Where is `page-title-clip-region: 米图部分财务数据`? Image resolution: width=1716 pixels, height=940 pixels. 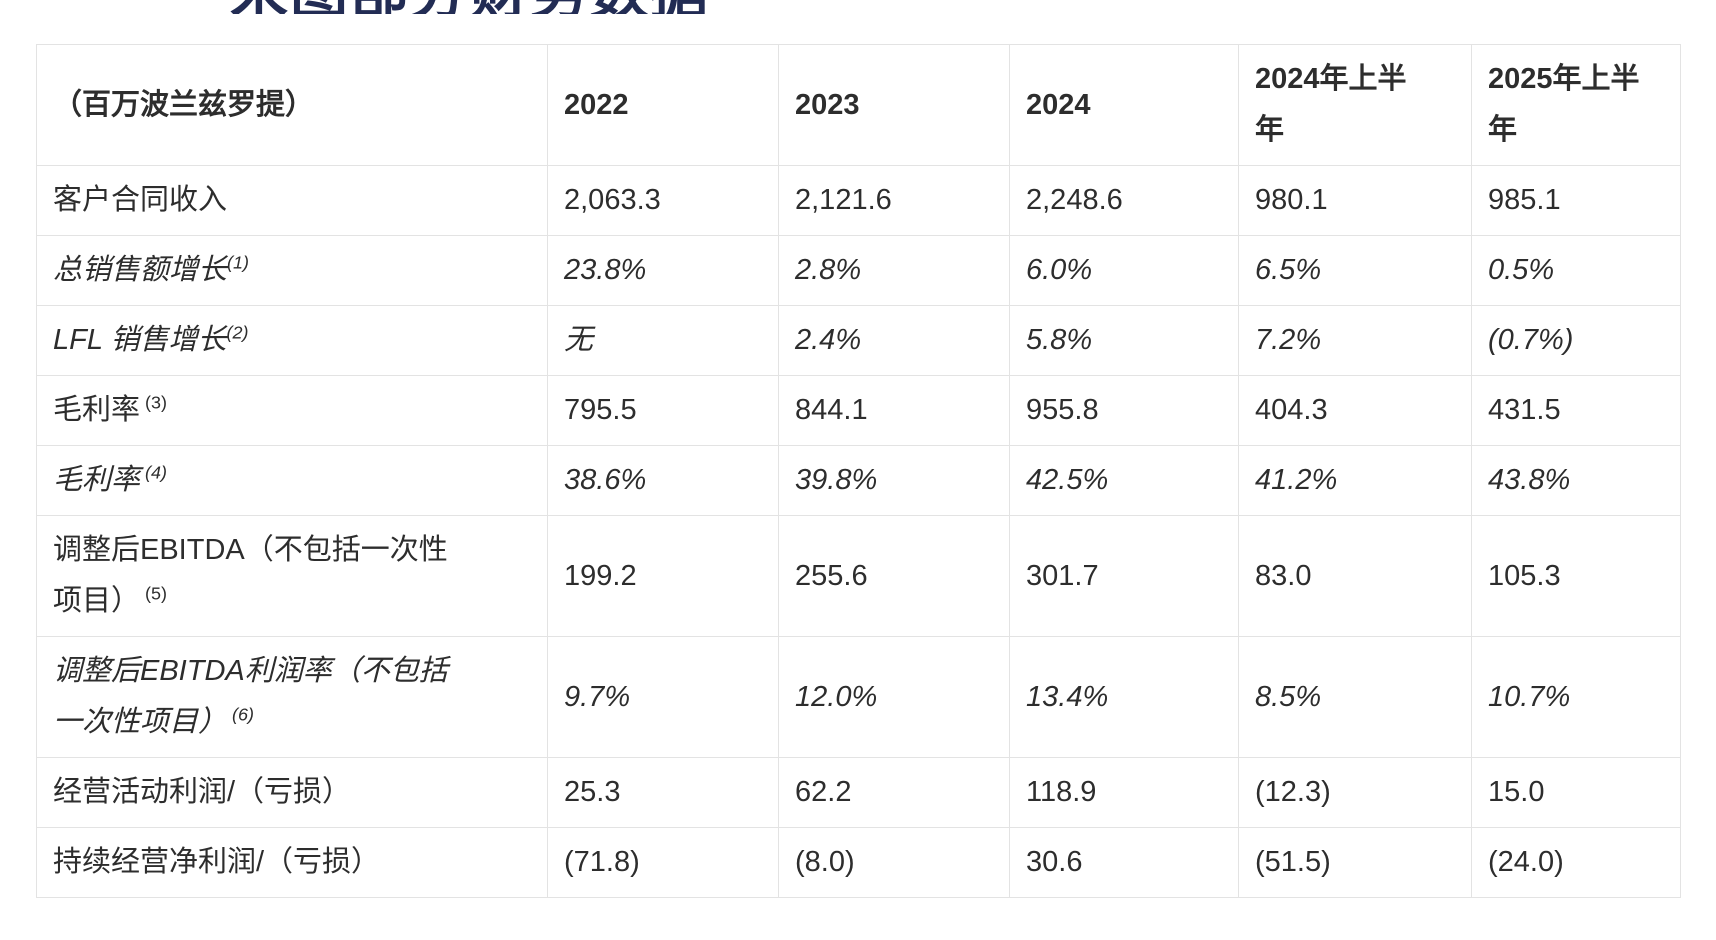 page-title-clip-region: 米图部分财务数据 is located at coordinates (858, 7).